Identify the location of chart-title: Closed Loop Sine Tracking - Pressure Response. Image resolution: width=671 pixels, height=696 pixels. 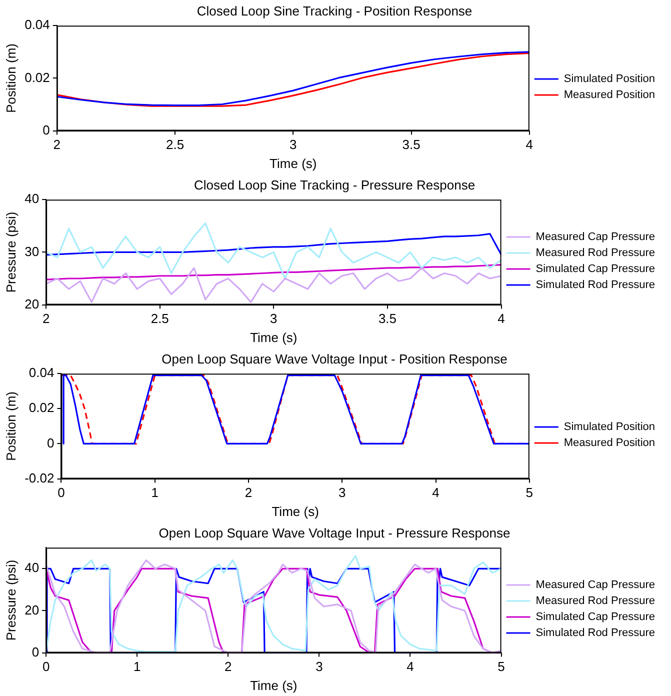
(335, 184).